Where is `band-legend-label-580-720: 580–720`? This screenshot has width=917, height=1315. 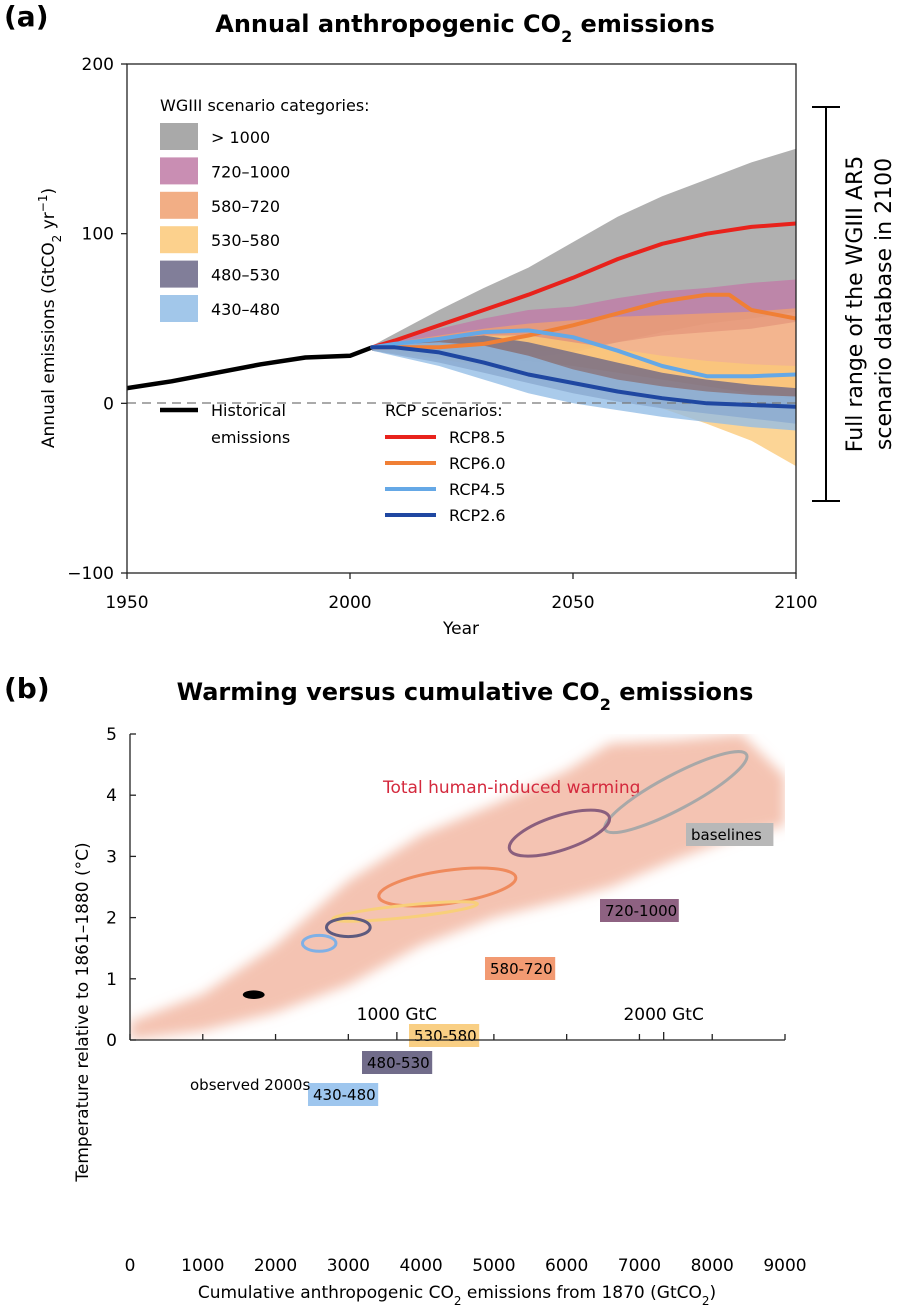
band-legend-label-580-720: 580–720 is located at coordinates (245, 206).